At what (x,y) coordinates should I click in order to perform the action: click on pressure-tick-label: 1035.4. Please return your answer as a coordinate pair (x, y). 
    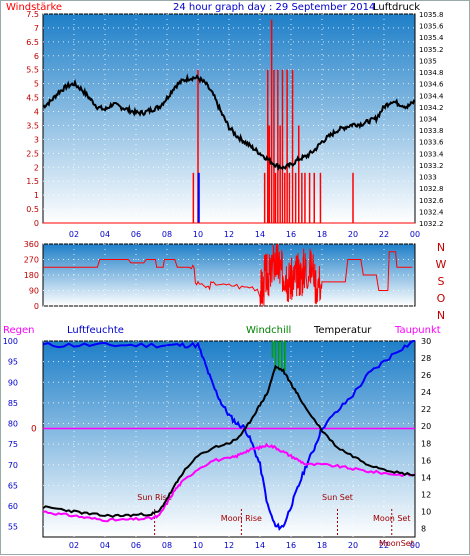
    Looking at the image, I should click on (431, 38).